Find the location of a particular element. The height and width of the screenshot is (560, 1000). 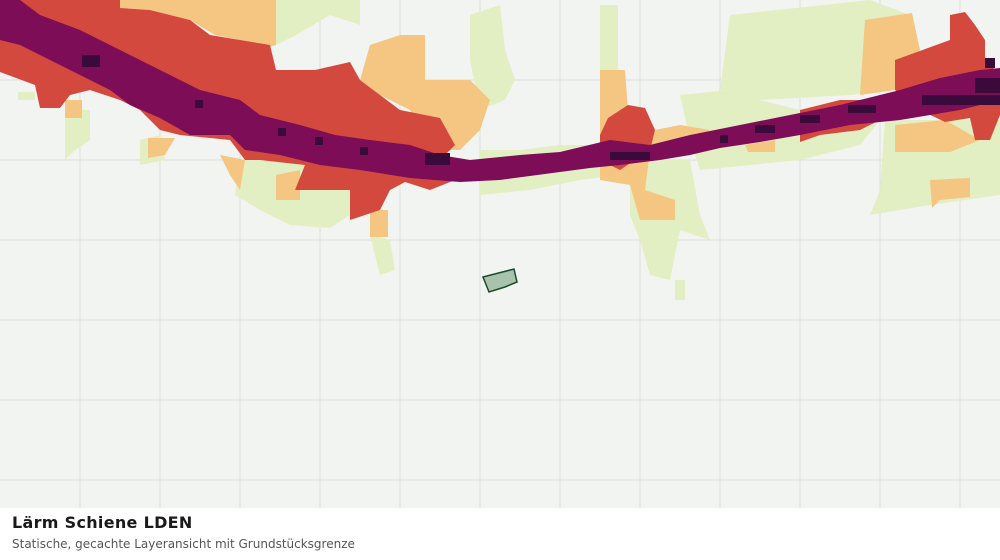

parcel-boundary is located at coordinates (499, 280).